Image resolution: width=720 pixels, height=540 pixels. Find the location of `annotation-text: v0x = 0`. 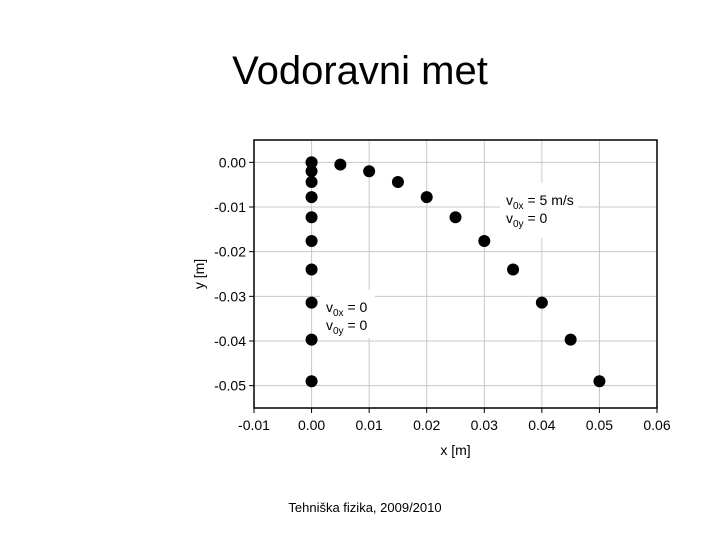

annotation-text: v0x = 0 is located at coordinates (347, 309).